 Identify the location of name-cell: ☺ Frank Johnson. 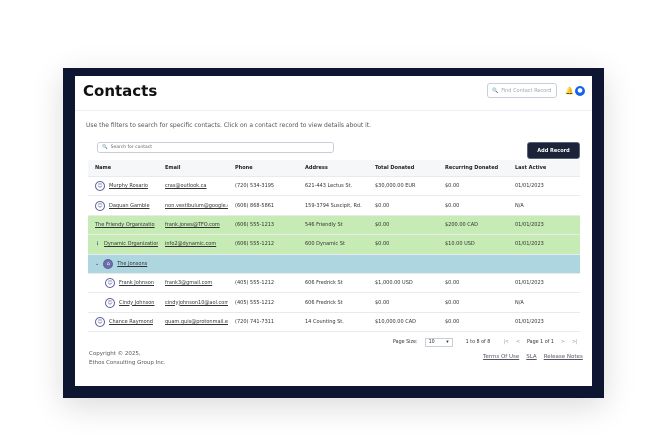
(123, 283).